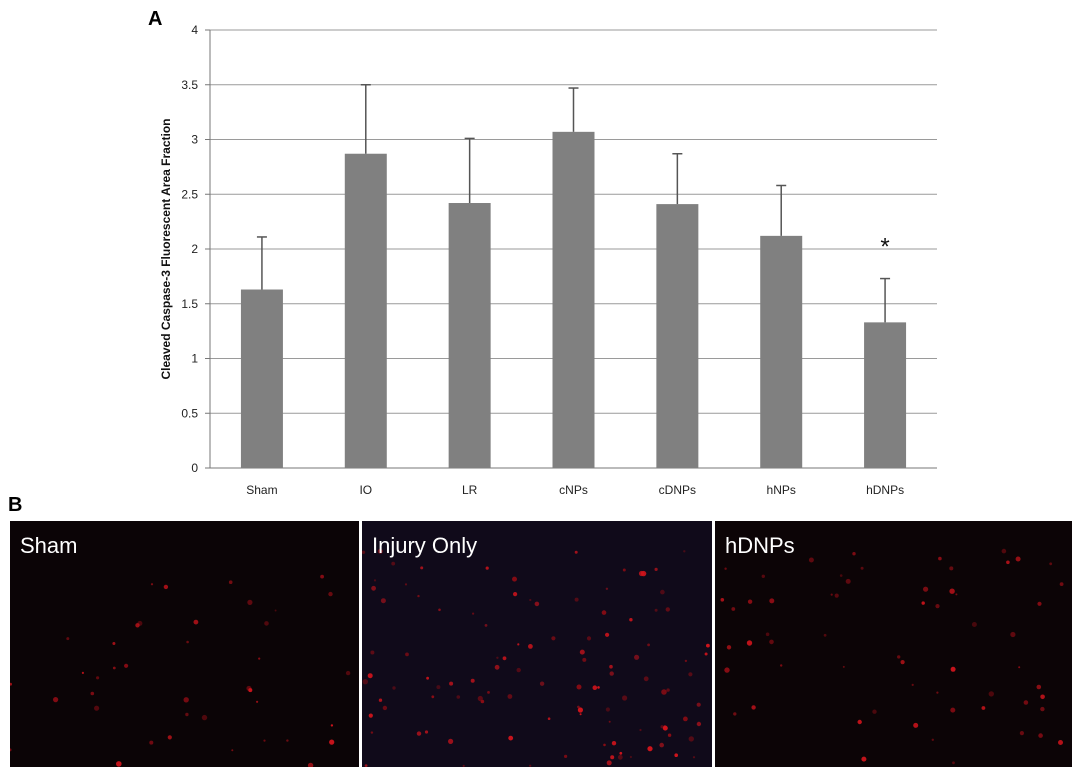  Describe the element at coordinates (677, 490) in the screenshot. I see `x-tick-label: cDNPs` at that location.